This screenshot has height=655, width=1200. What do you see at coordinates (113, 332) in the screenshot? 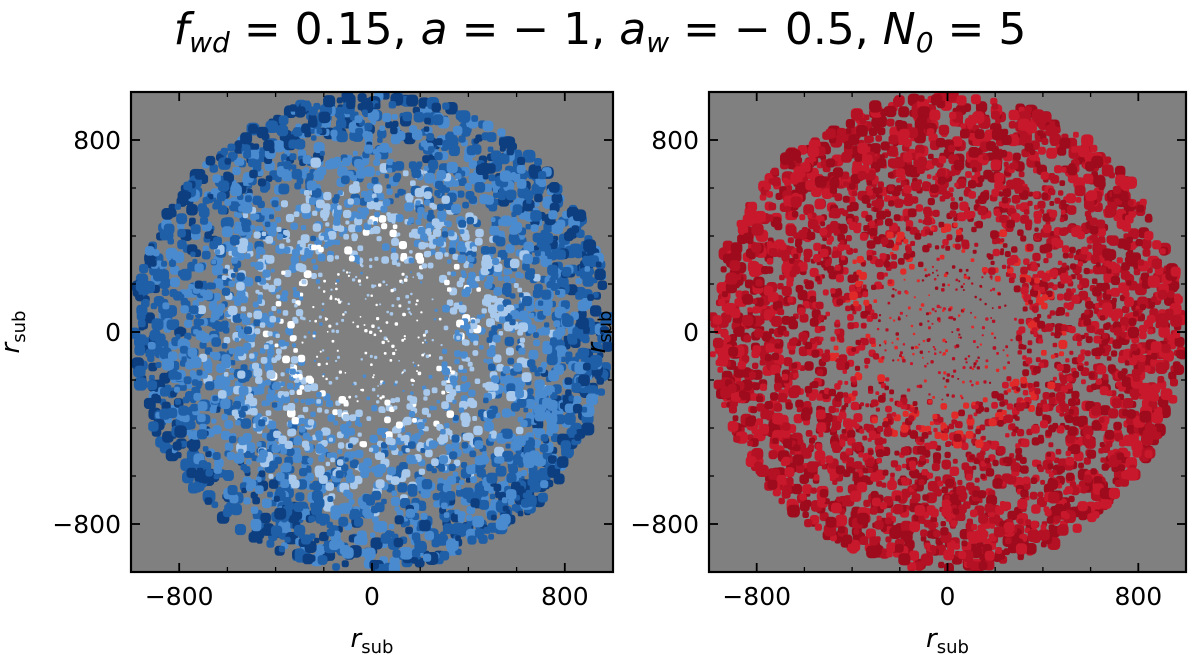
I see `y-tick-label: 0` at bounding box center [113, 332].